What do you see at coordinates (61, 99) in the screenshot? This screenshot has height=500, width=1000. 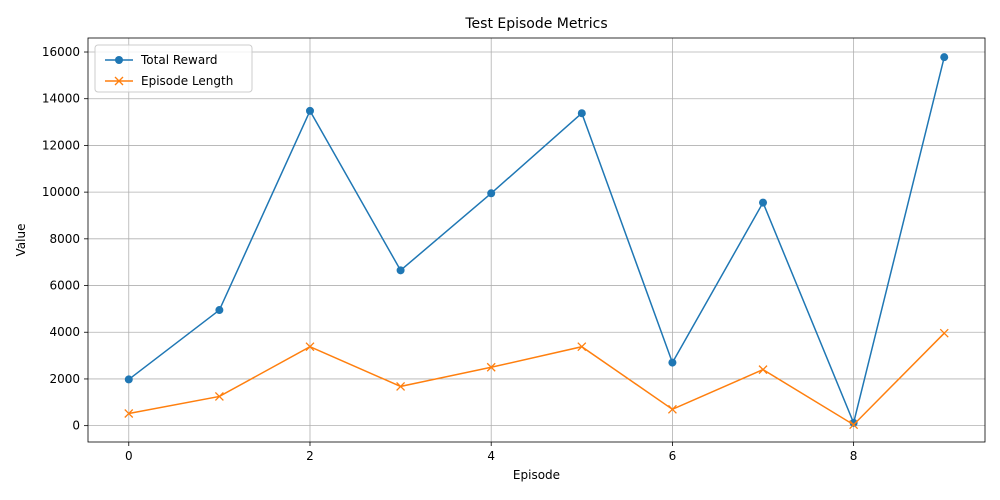 I see `y-tick-label: 14000` at bounding box center [61, 99].